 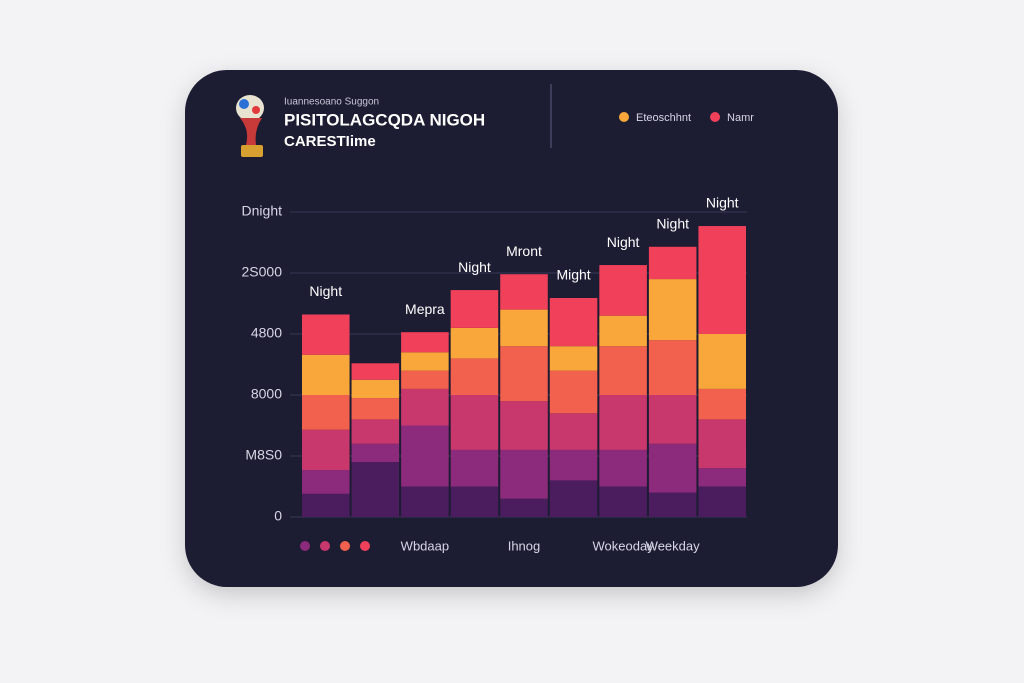 I want to click on subtitle: Iuannesoano Suggon, so click(x=331, y=102).